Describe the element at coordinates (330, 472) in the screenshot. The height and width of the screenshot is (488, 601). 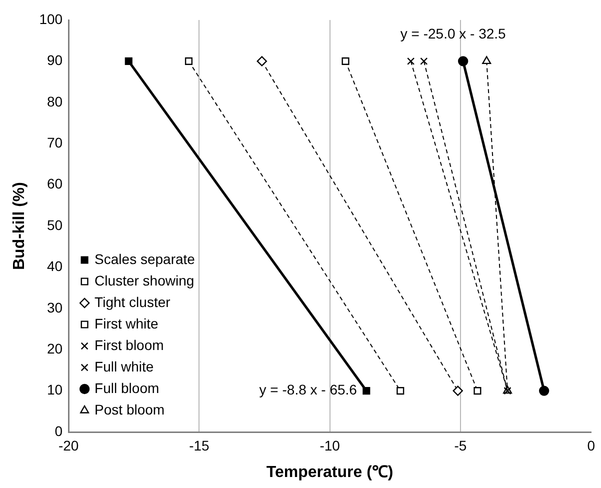
I see `x-axis-title: Temperature (℃)` at that location.